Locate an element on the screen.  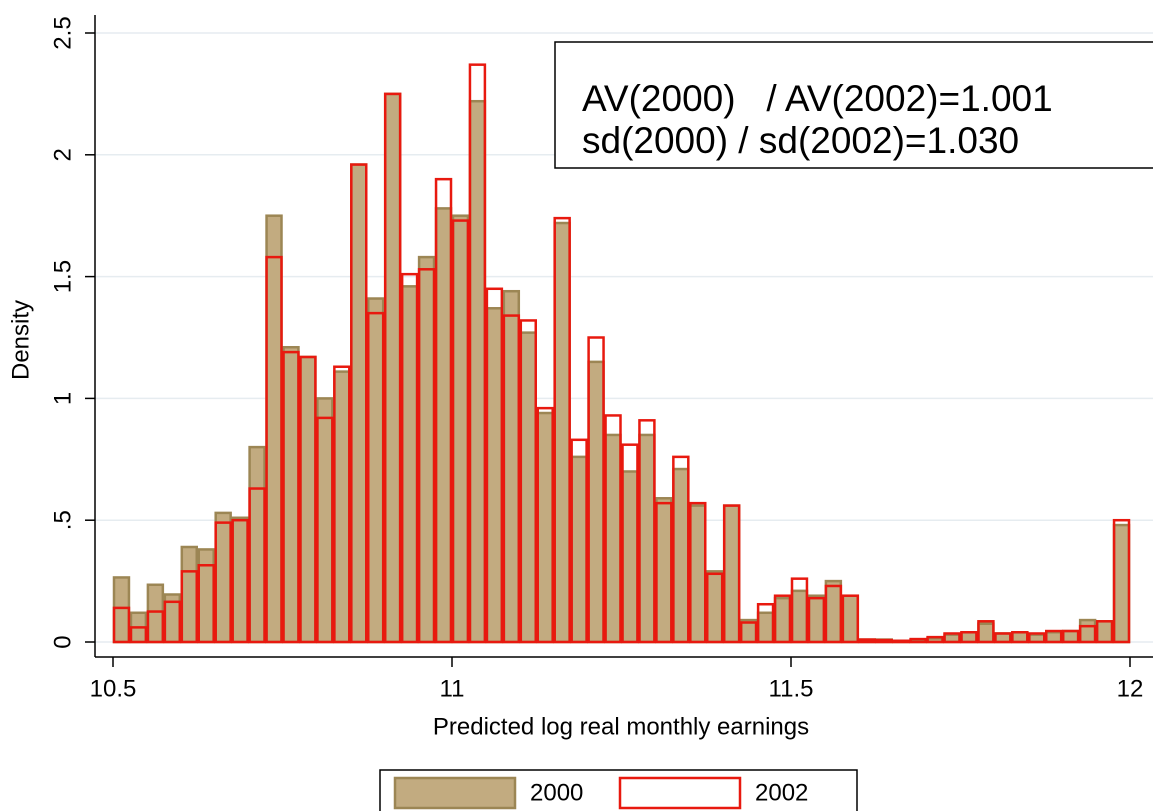
x-tick-label: 10.5 is located at coordinates (113, 688).